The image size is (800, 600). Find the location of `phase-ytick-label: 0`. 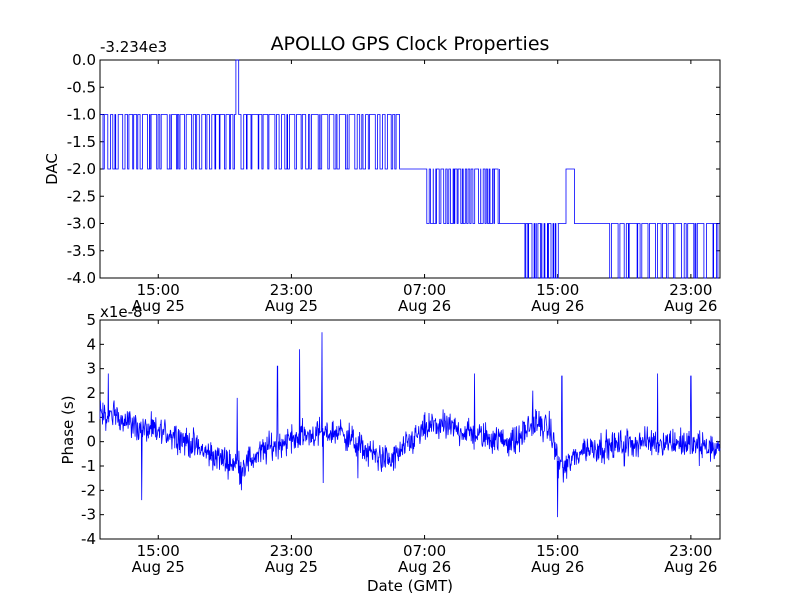

phase-ytick-label: 0 is located at coordinates (91, 442).